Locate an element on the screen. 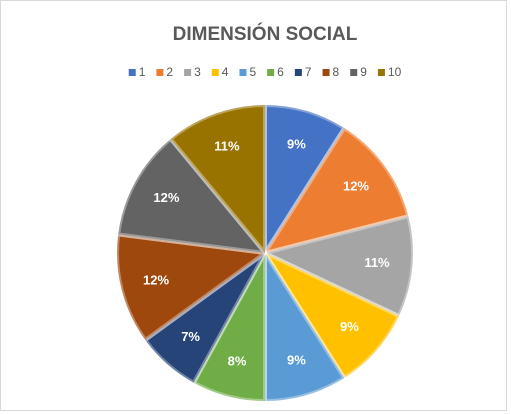  legend-label: 4 is located at coordinates (225, 72).